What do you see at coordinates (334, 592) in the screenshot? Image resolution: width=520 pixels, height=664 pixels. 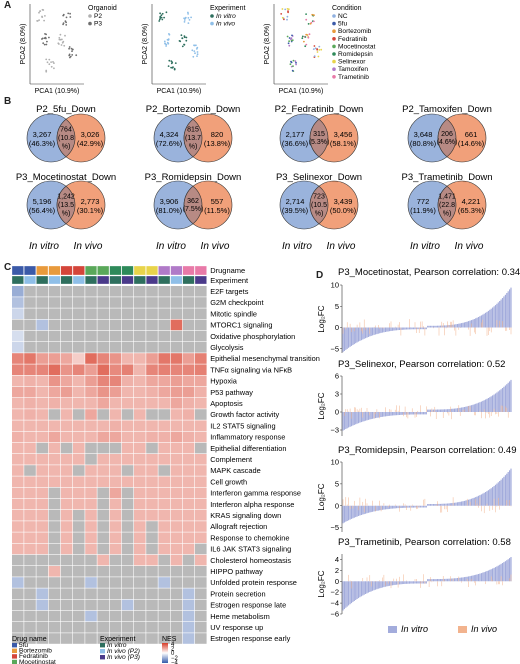 I see `waterfall-ytick-label: −2` at bounding box center [334, 592].